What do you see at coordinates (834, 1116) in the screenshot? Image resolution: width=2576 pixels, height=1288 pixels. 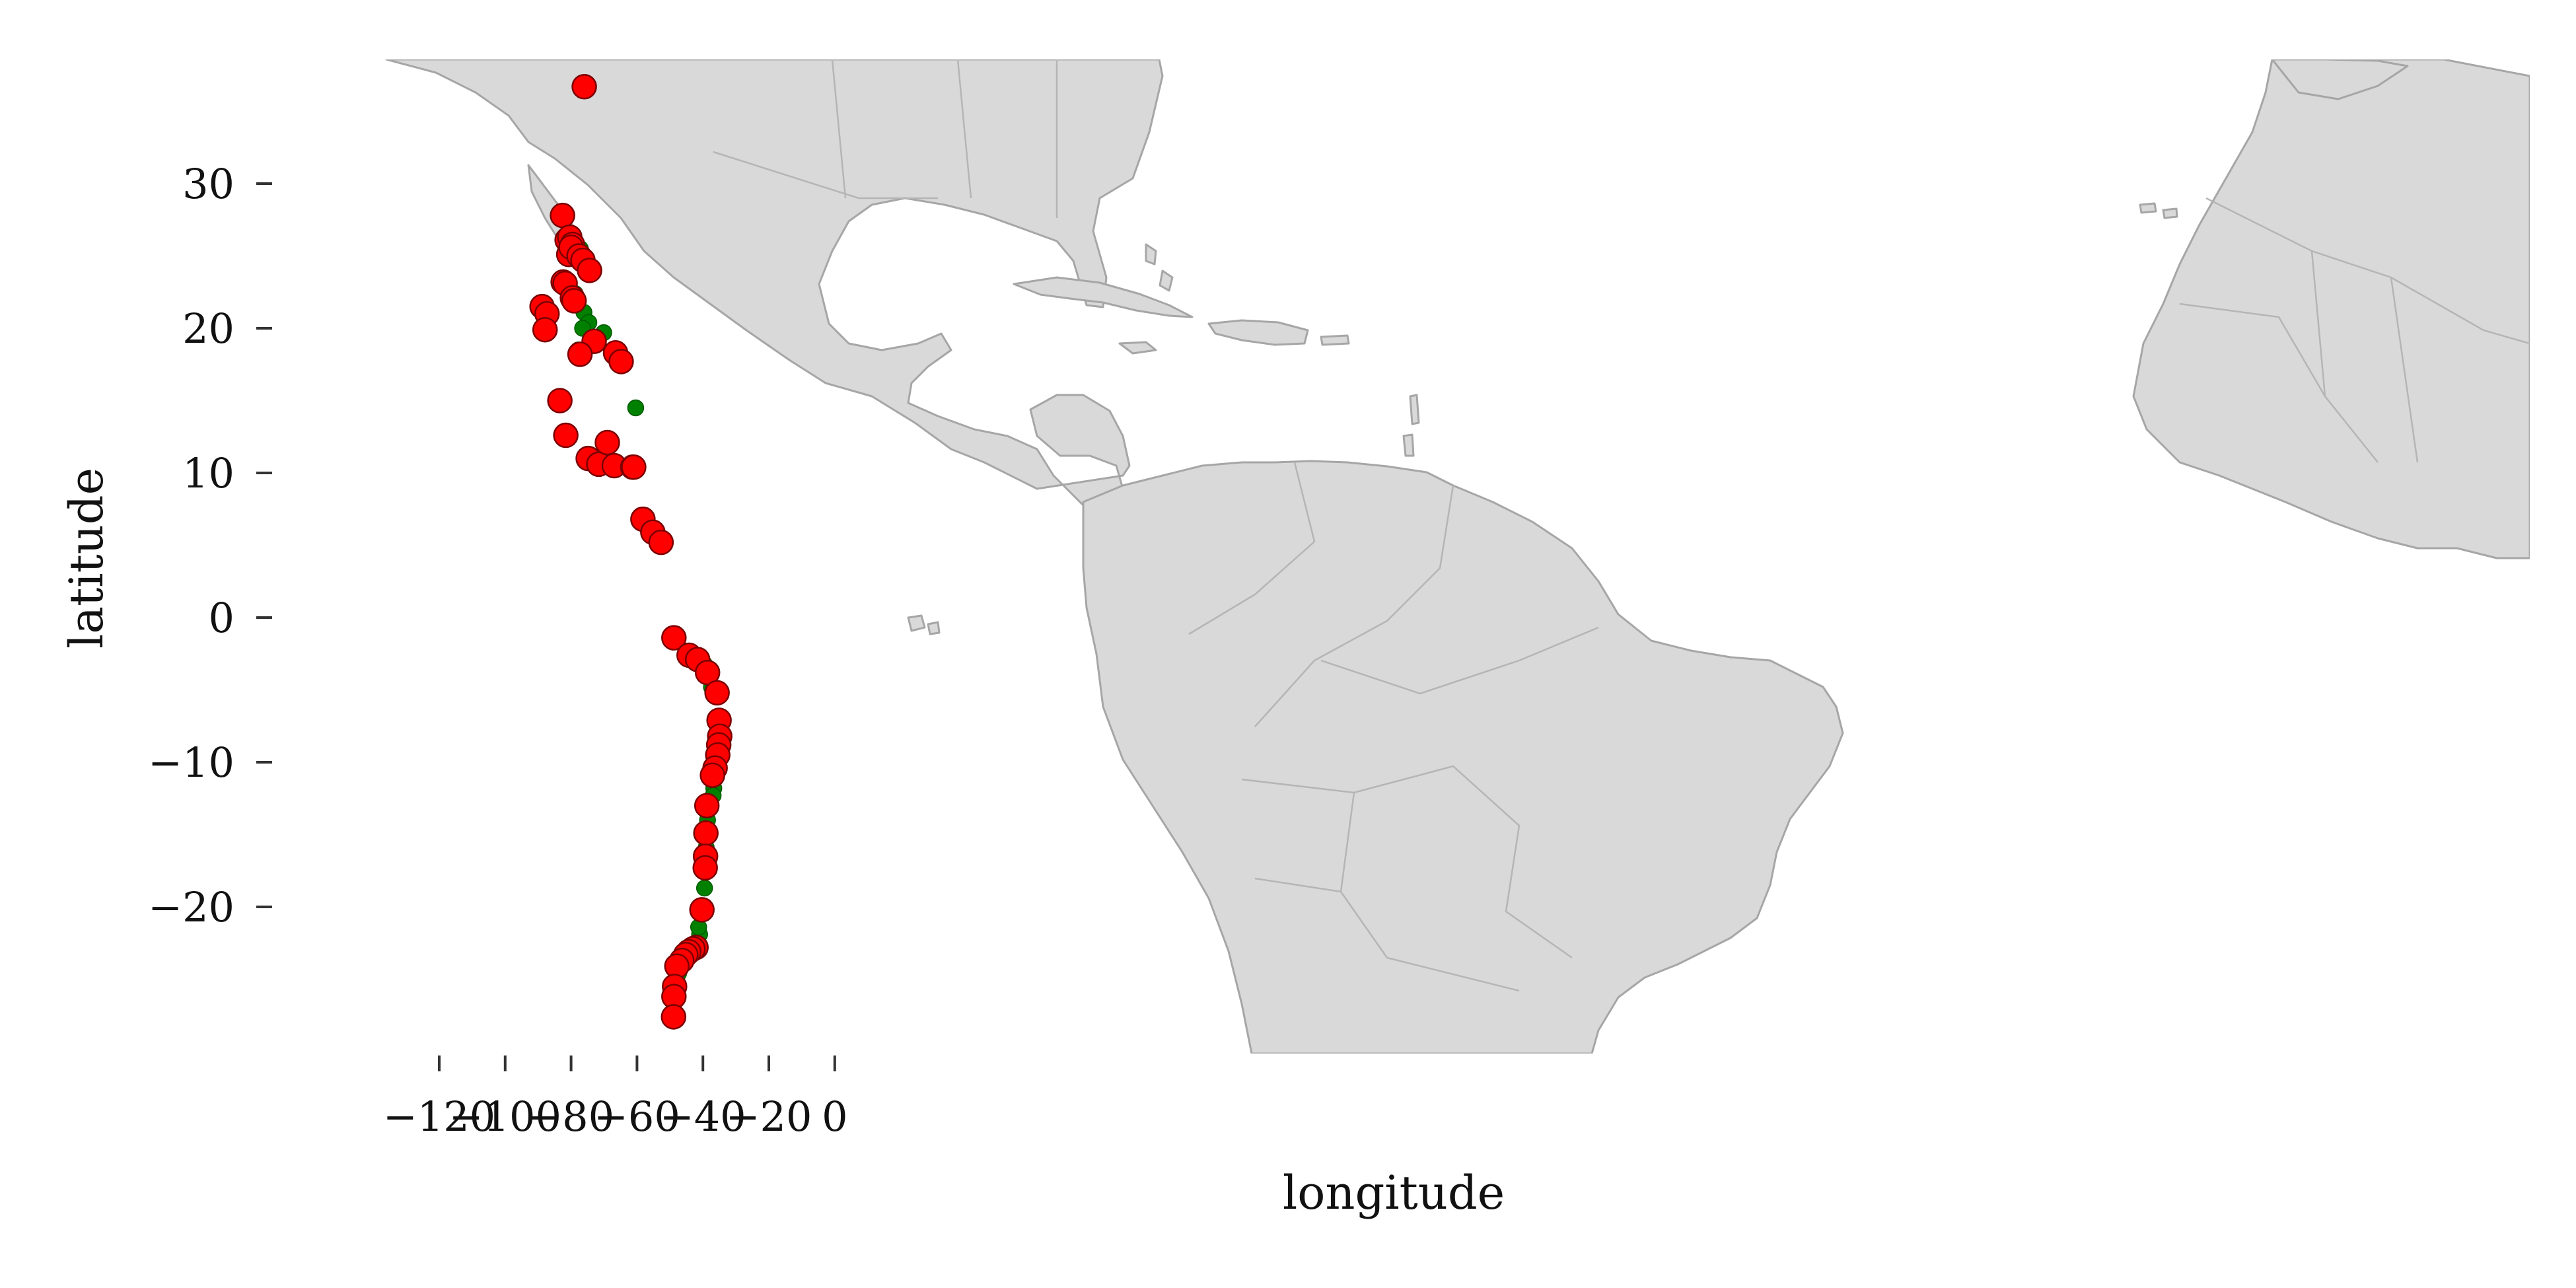 I see `x-tick-label: 0` at bounding box center [834, 1116].